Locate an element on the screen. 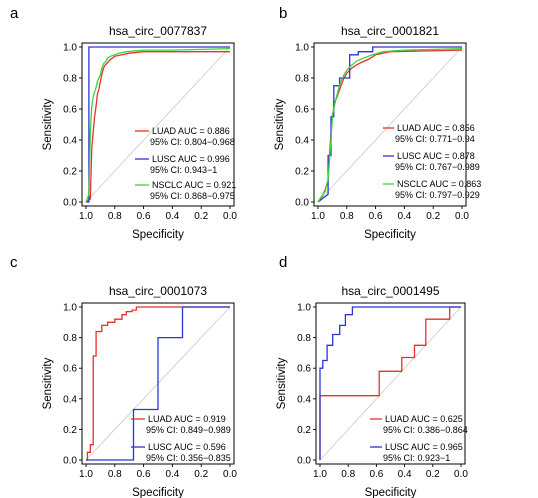  panel-a-x-tick-label: 0.2 is located at coordinates (201, 216).